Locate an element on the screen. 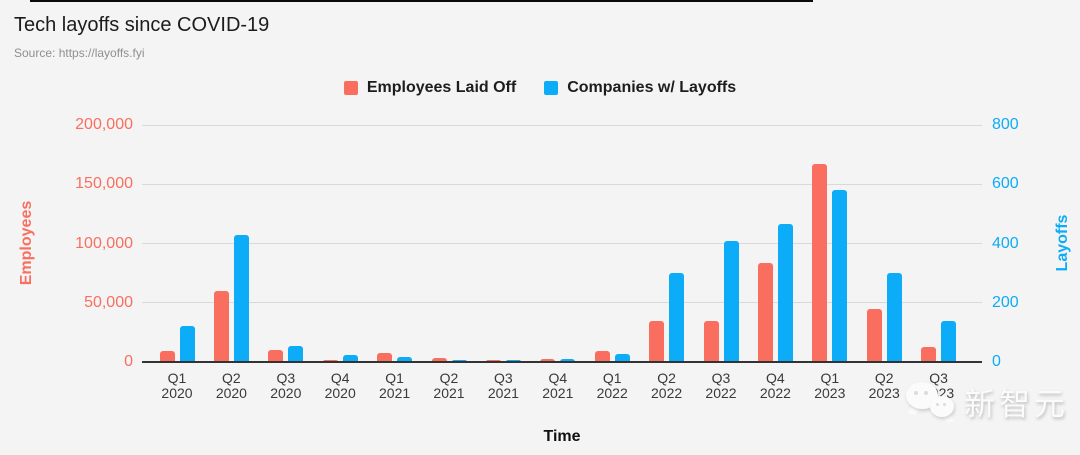 The height and width of the screenshot is (455, 1080). x-tick-label: Q4 2020 is located at coordinates (340, 385).